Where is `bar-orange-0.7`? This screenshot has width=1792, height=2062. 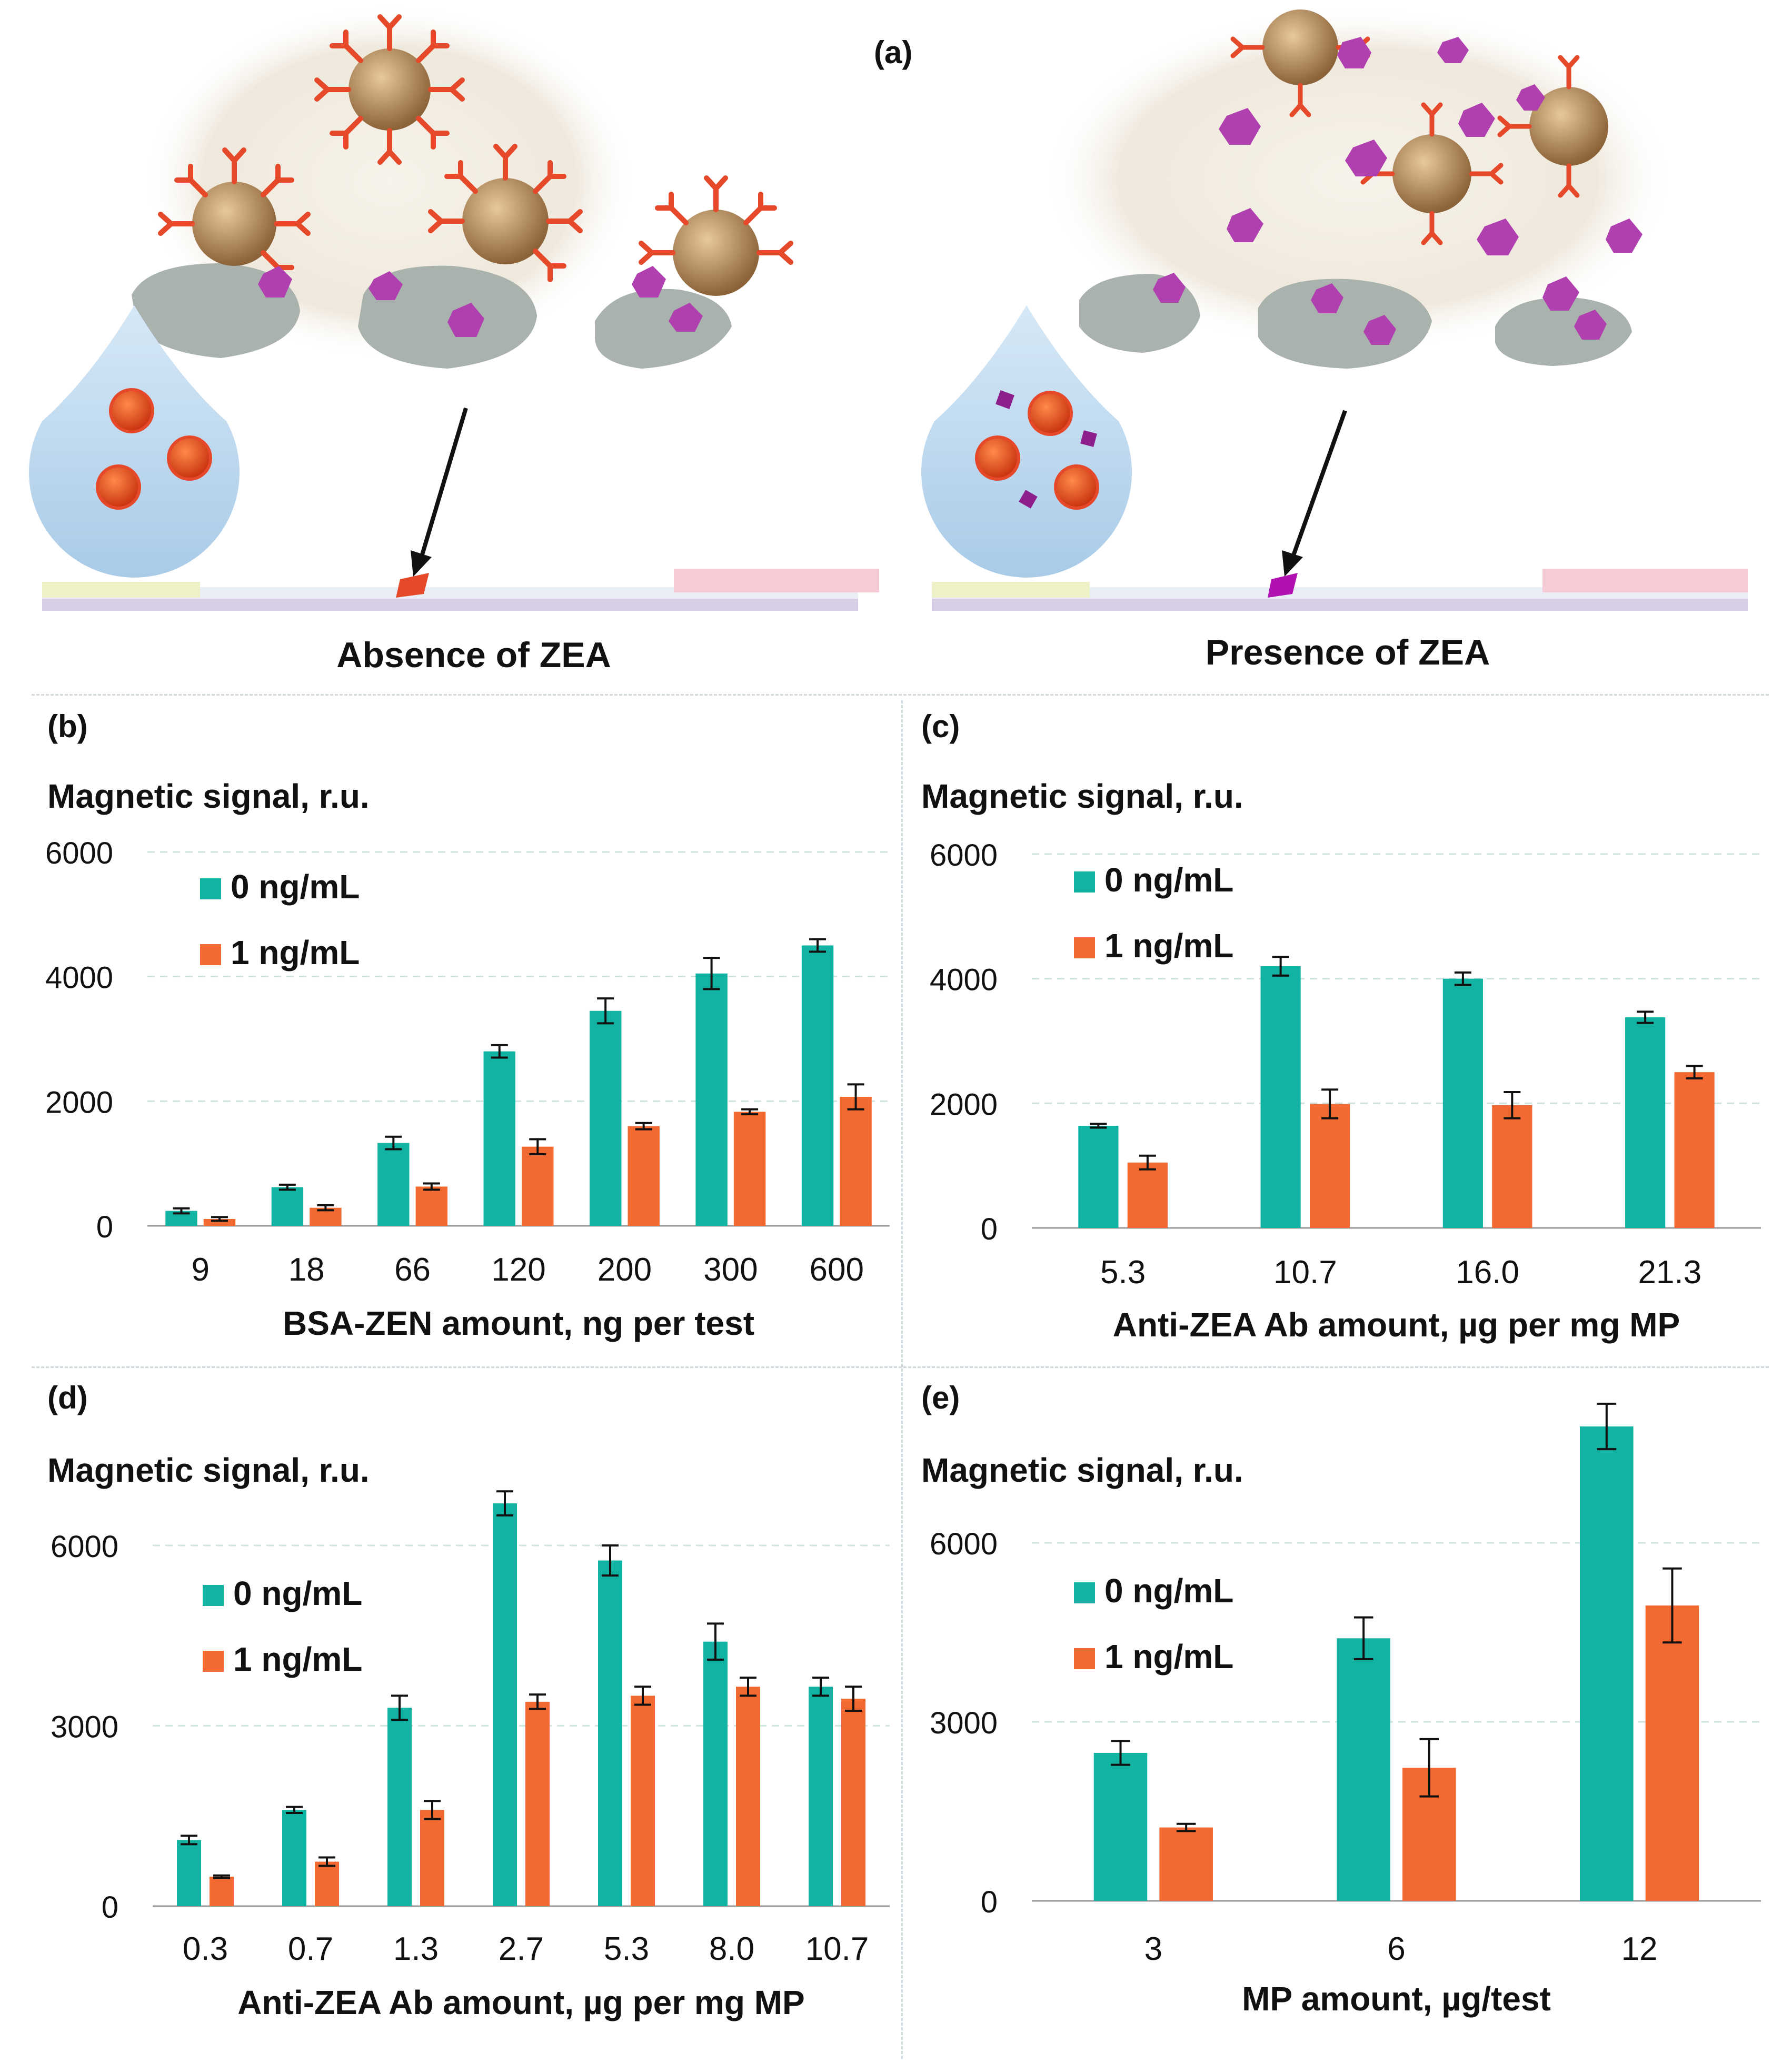
bar-orange-0.7 is located at coordinates (327, 1883).